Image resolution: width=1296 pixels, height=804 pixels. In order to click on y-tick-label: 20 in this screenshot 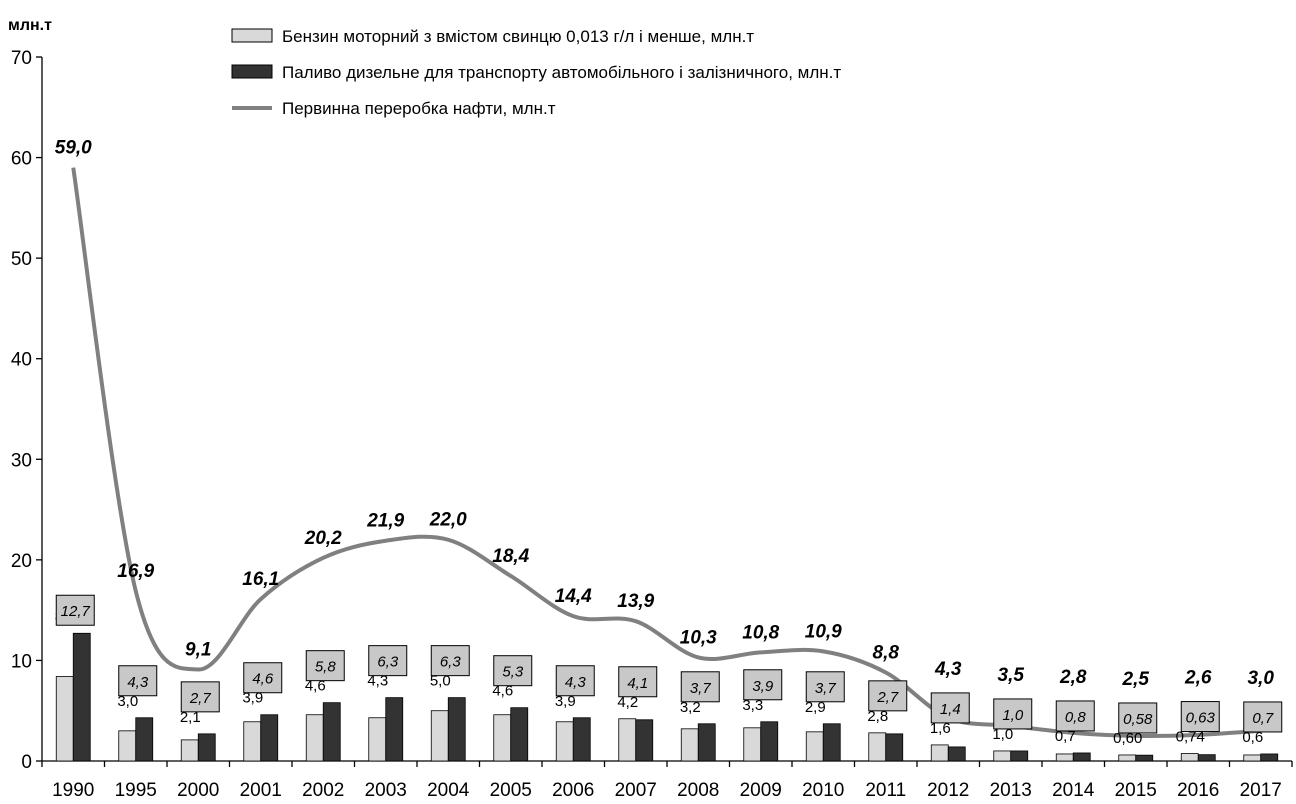, I will do `click(21, 561)`.